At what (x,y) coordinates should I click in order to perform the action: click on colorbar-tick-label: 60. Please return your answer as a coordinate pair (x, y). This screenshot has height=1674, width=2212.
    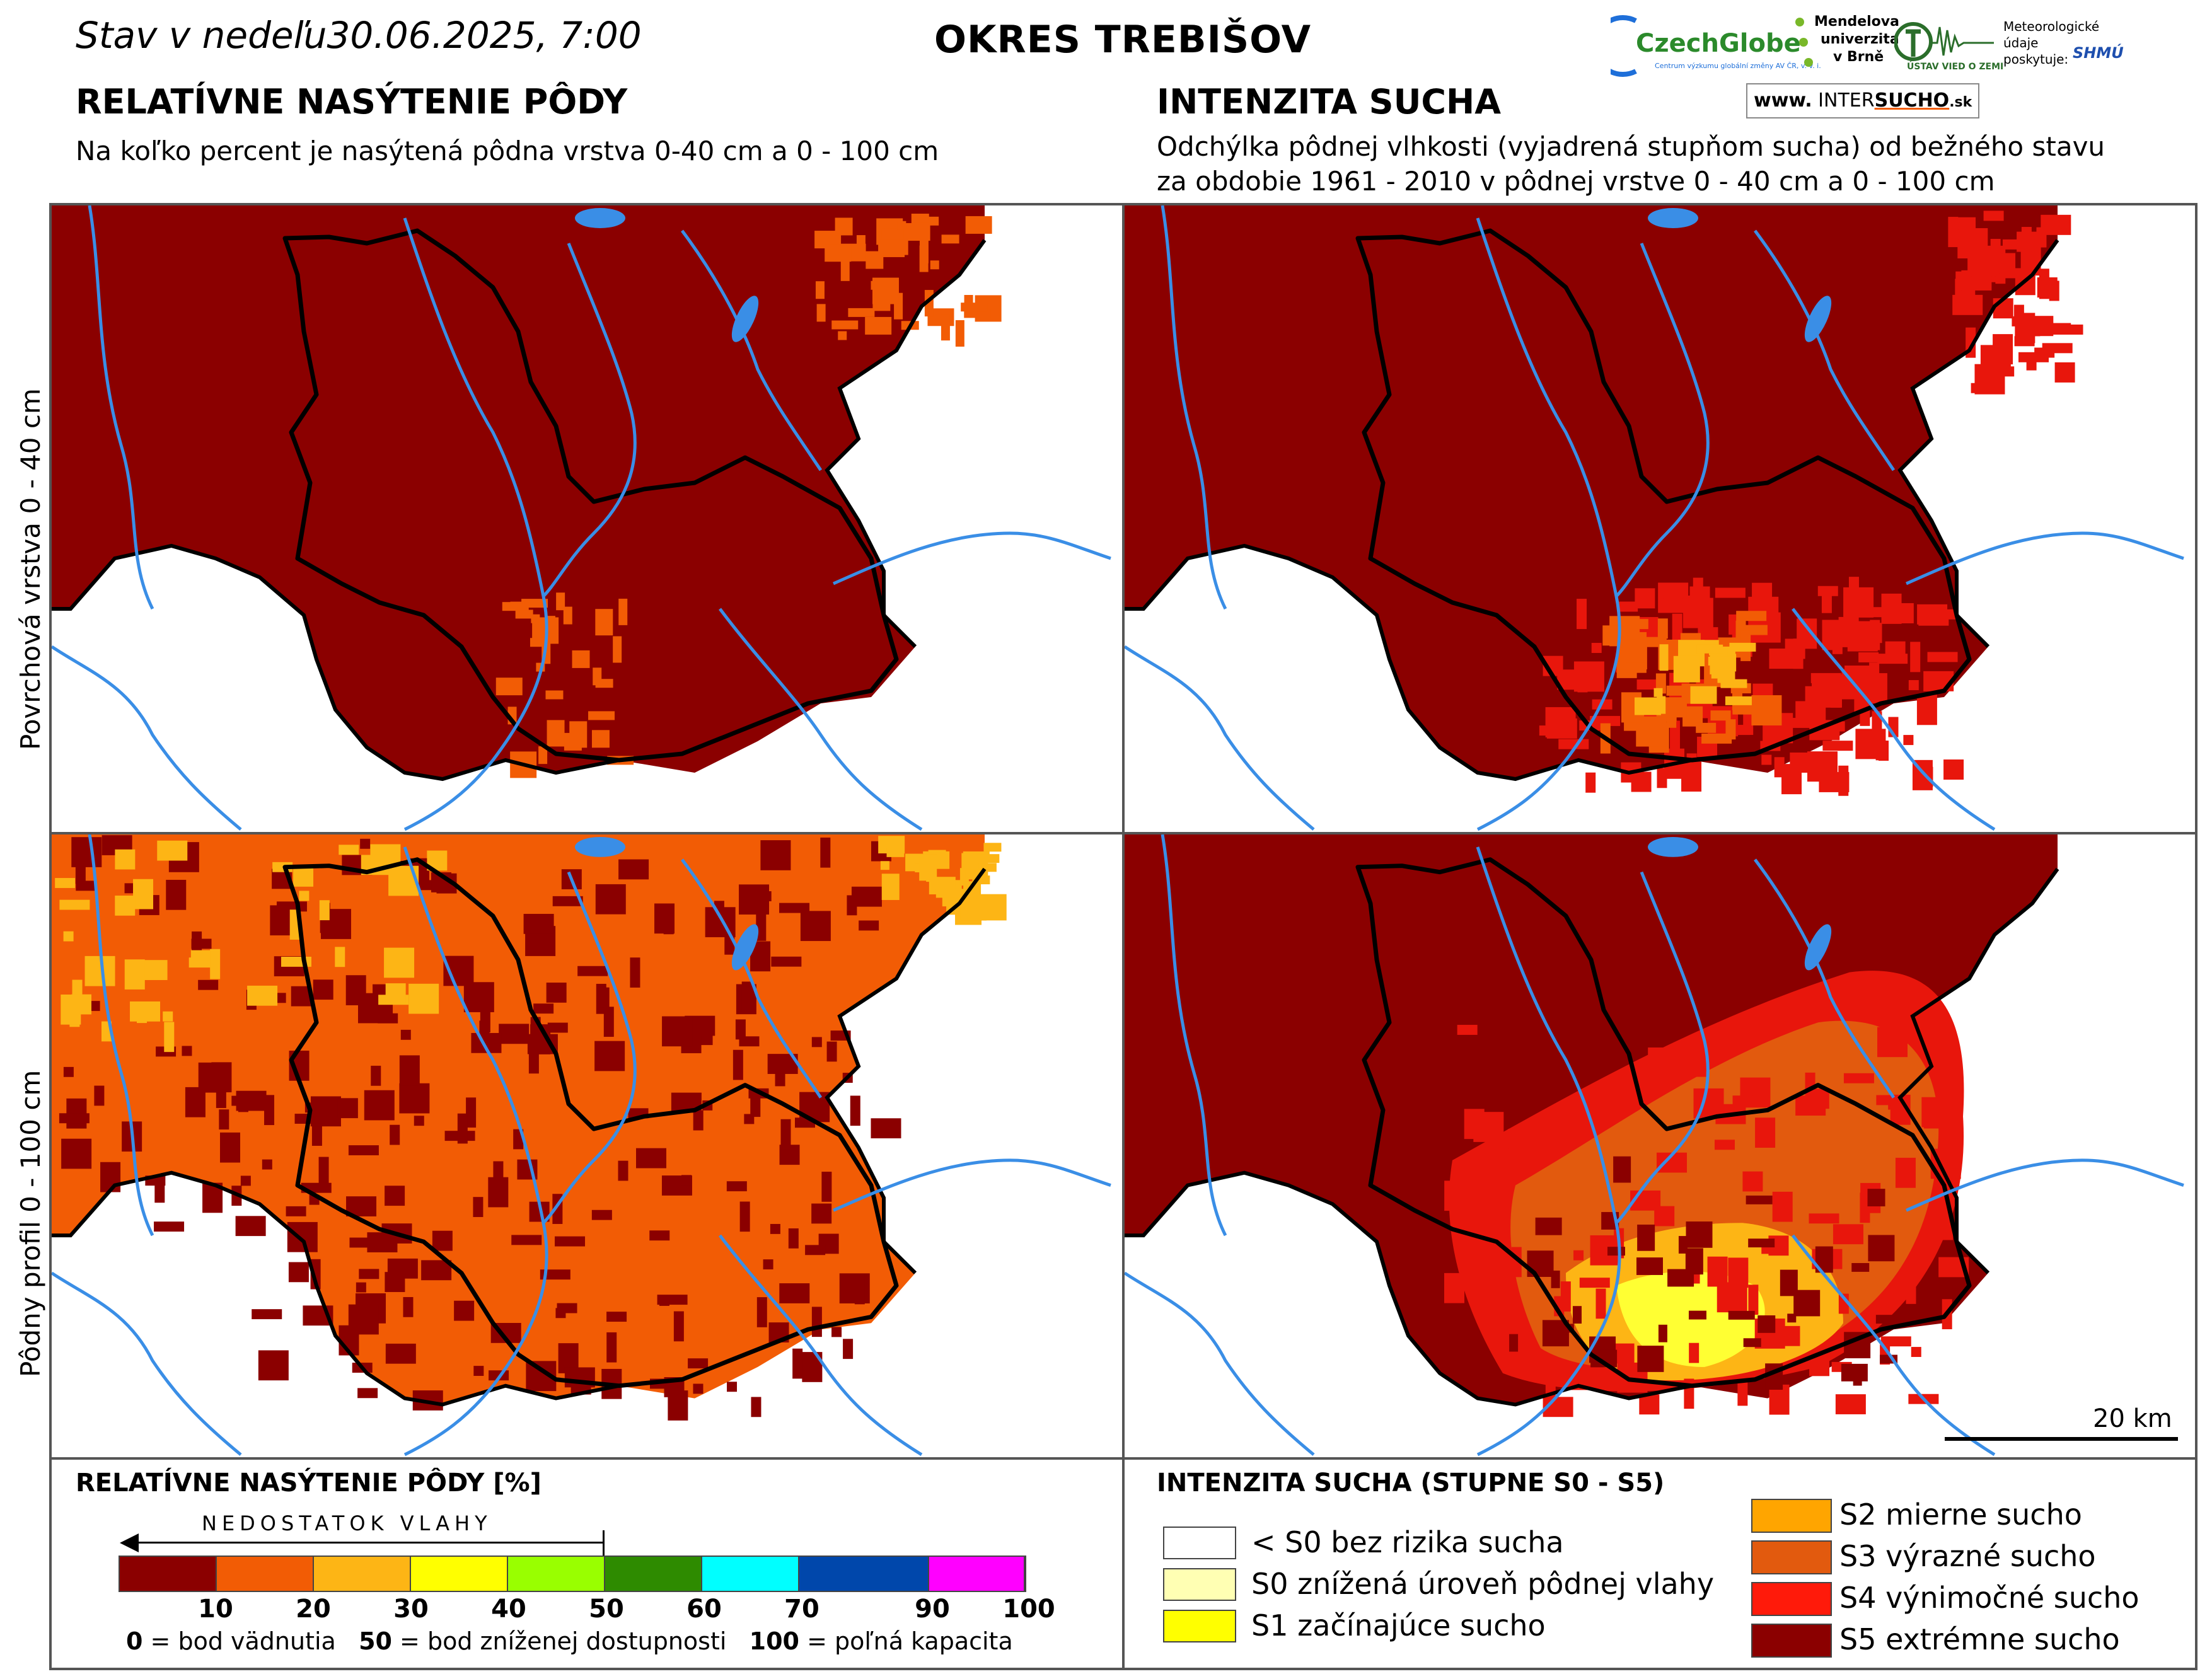
    Looking at the image, I should click on (704, 1609).